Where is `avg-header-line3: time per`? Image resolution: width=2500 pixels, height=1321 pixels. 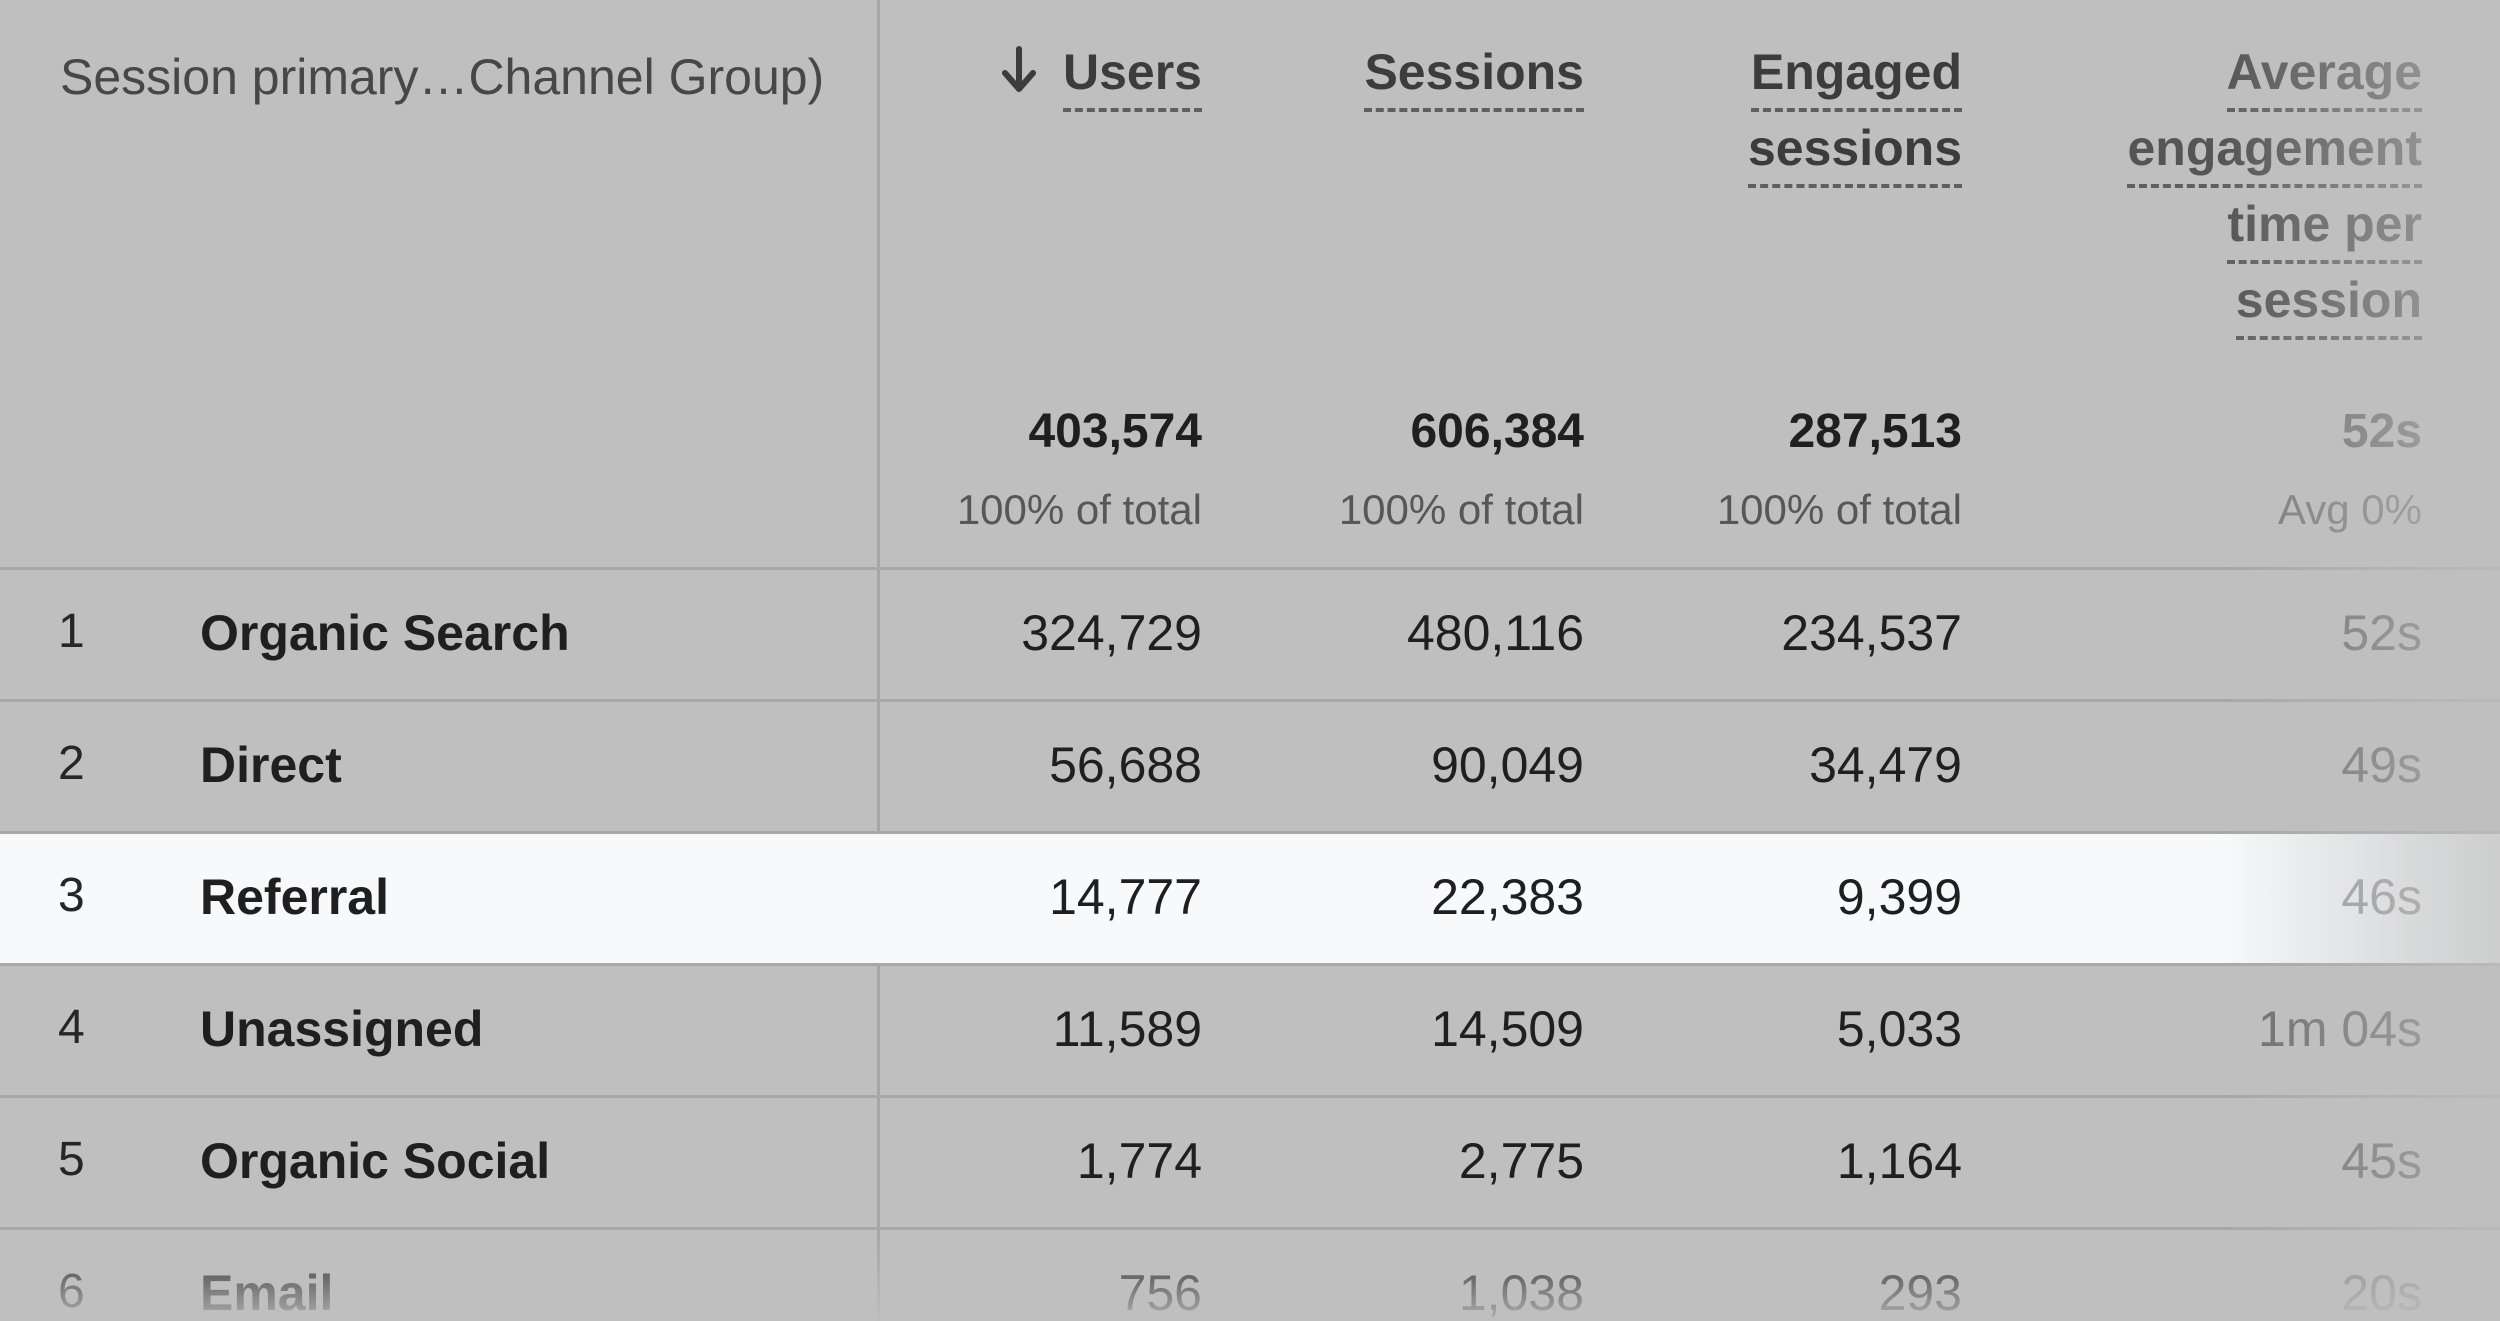
avg-header-line3: time per is located at coordinates (2324, 226).